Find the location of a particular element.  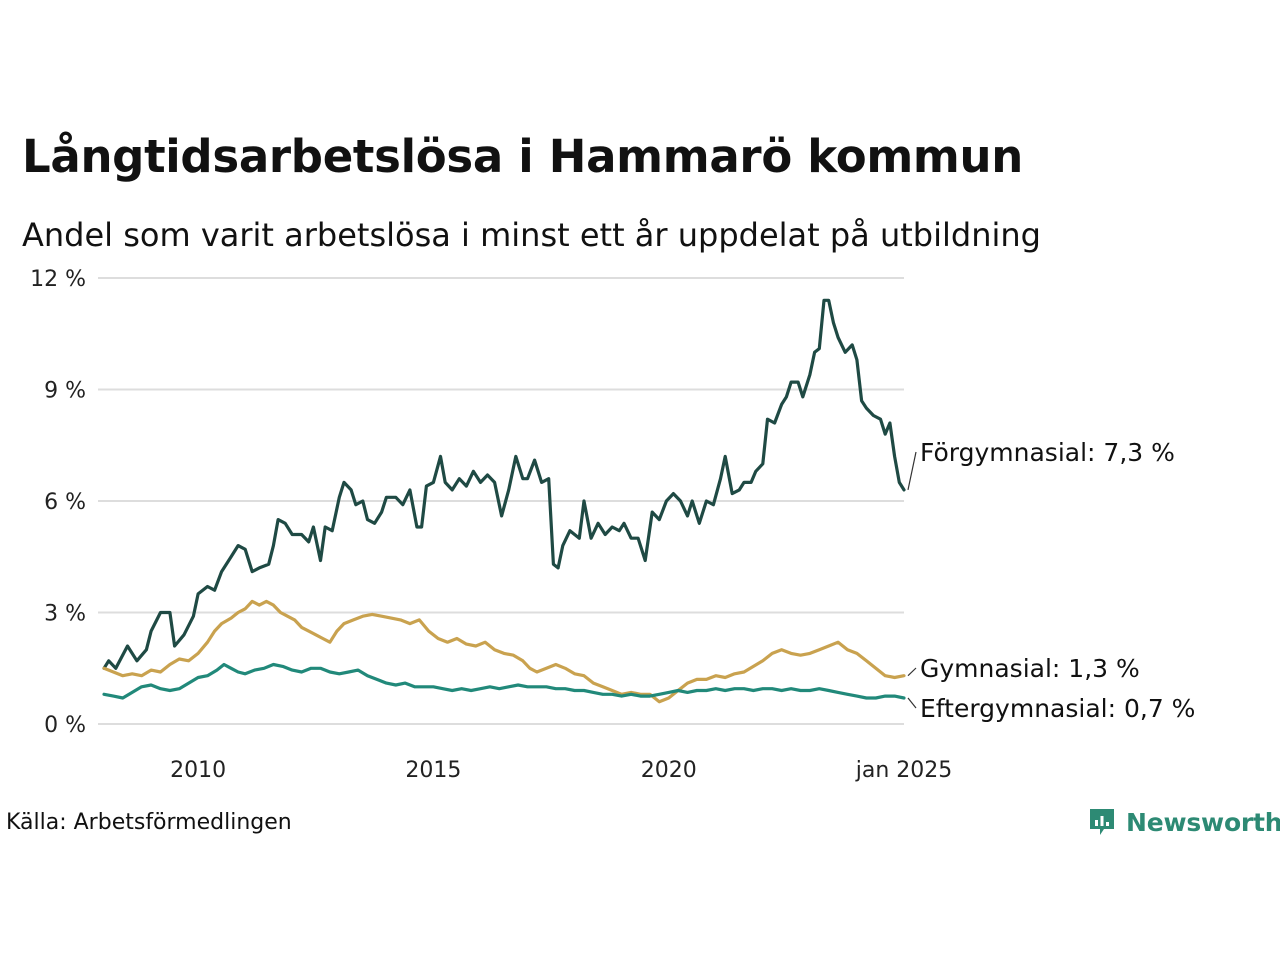

x-tick-label: 2015 is located at coordinates (433, 770).